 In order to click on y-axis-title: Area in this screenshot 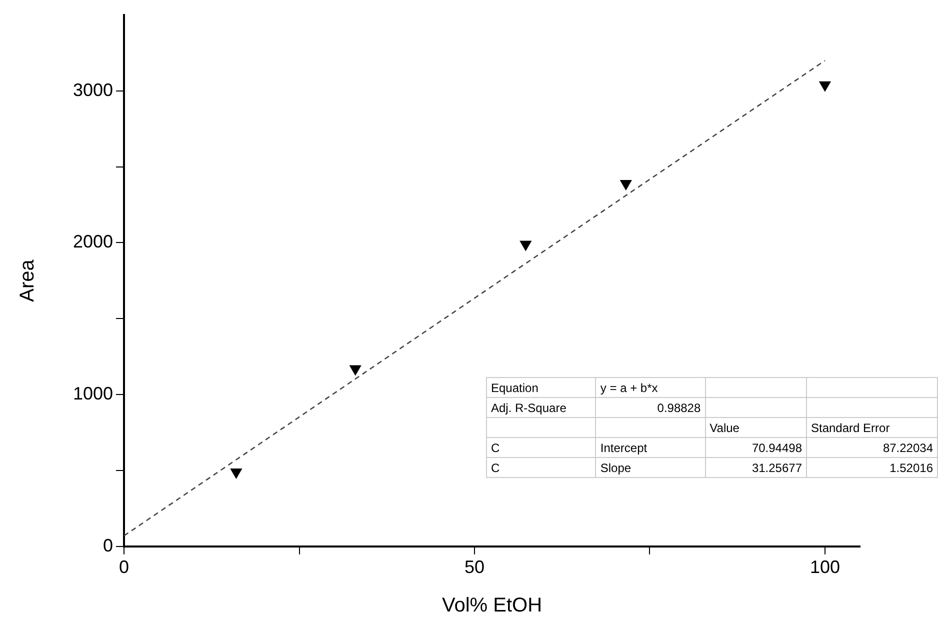, I will do `click(27, 280)`.